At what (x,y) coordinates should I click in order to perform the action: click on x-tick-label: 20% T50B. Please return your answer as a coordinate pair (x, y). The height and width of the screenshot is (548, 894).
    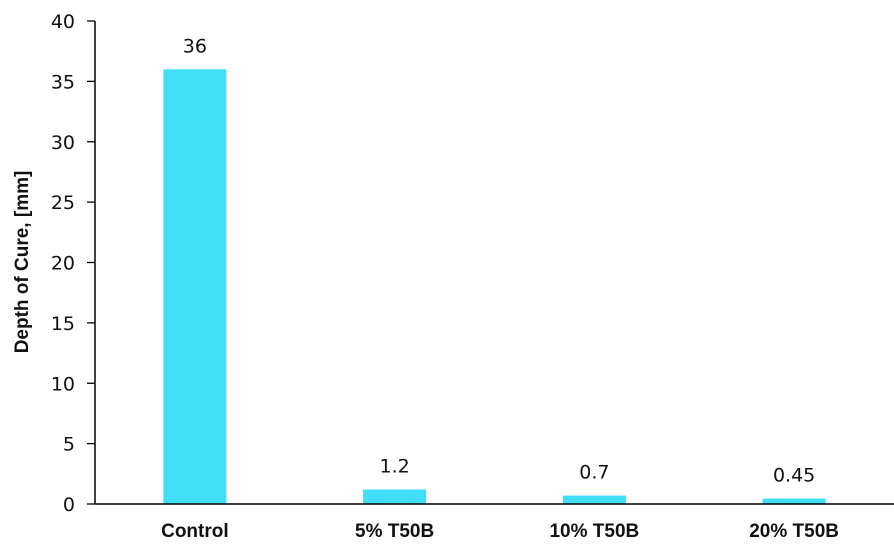
    Looking at the image, I should click on (794, 531).